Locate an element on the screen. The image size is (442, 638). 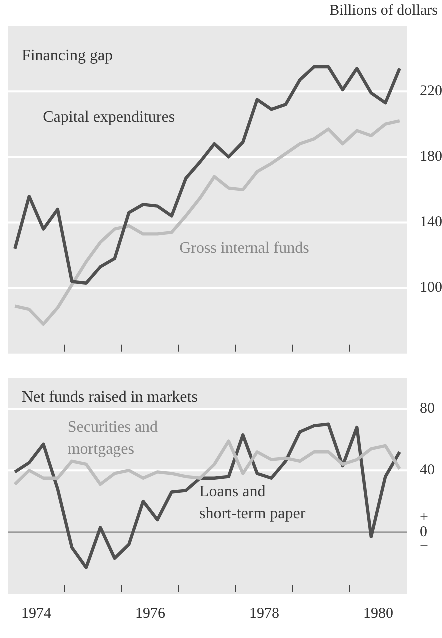
series-label: Securities and mortgages is located at coordinates (113, 438).